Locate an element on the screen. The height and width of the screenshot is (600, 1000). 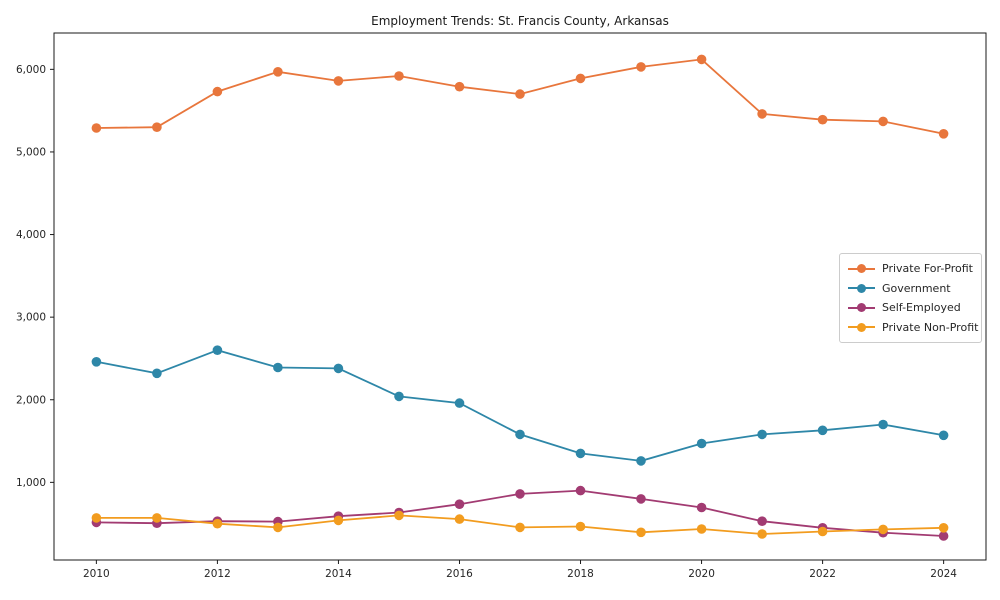
legend-item-label: Self-Employed is located at coordinates (921, 308).